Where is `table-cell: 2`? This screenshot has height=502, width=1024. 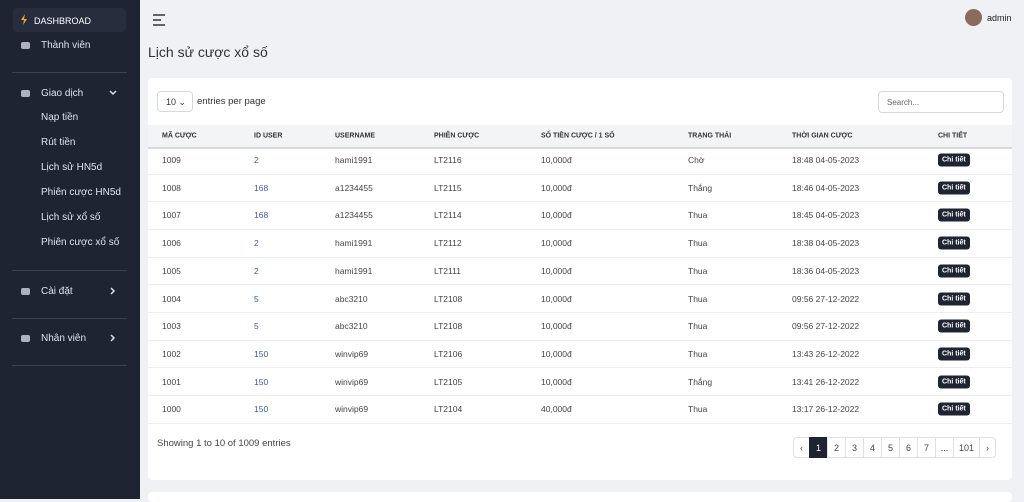 table-cell: 2 is located at coordinates (256, 243).